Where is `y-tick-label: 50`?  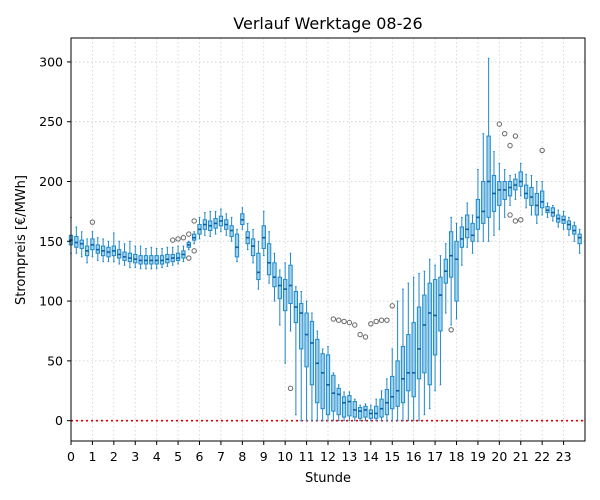 y-tick-label: 50 is located at coordinates (55, 360).